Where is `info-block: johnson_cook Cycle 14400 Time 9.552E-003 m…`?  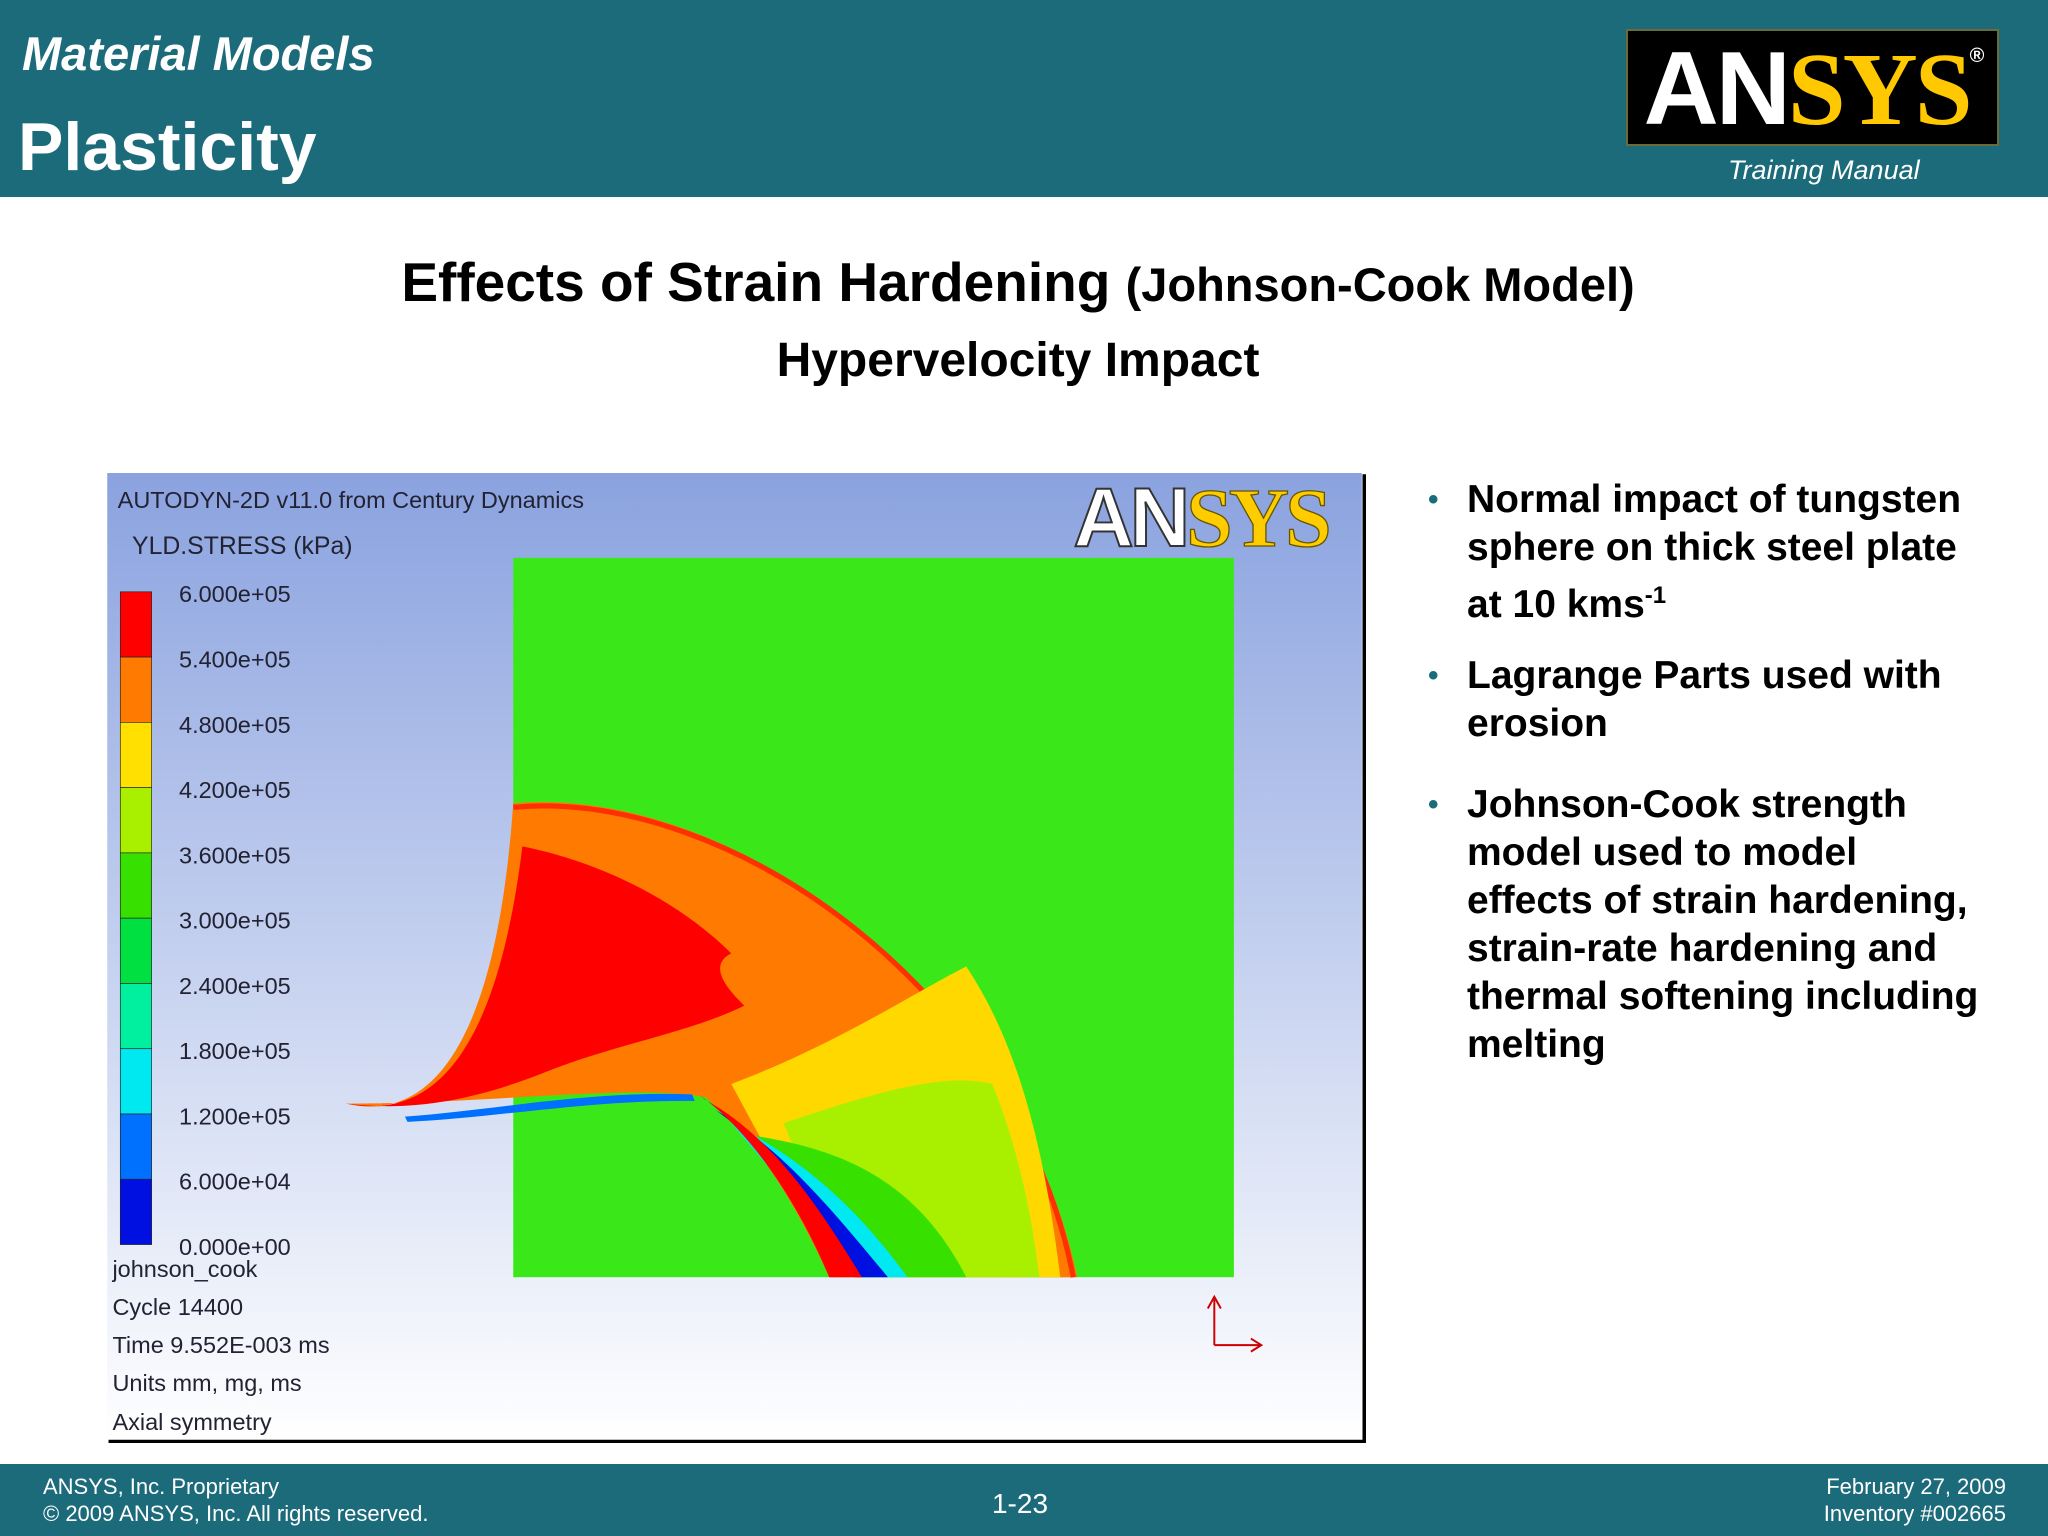 info-block: johnson_cook Cycle 14400 Time 9.552E-003 m… is located at coordinates (220, 1345).